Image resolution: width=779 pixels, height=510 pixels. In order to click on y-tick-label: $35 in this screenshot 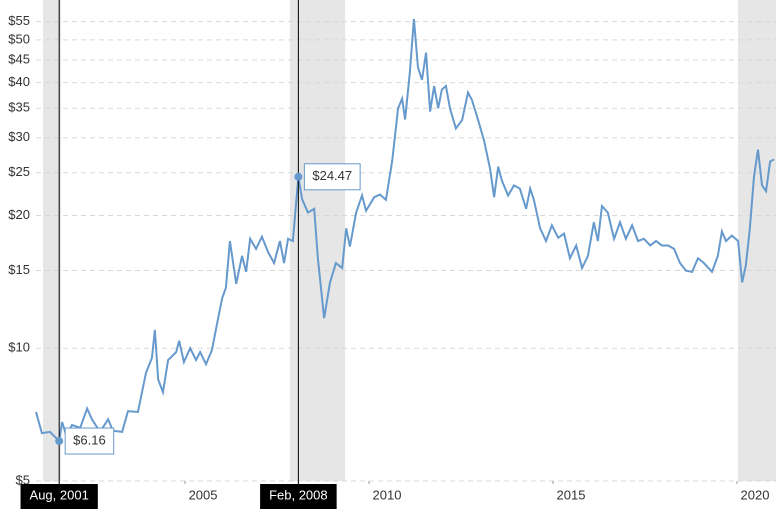, I will do `click(19, 107)`.